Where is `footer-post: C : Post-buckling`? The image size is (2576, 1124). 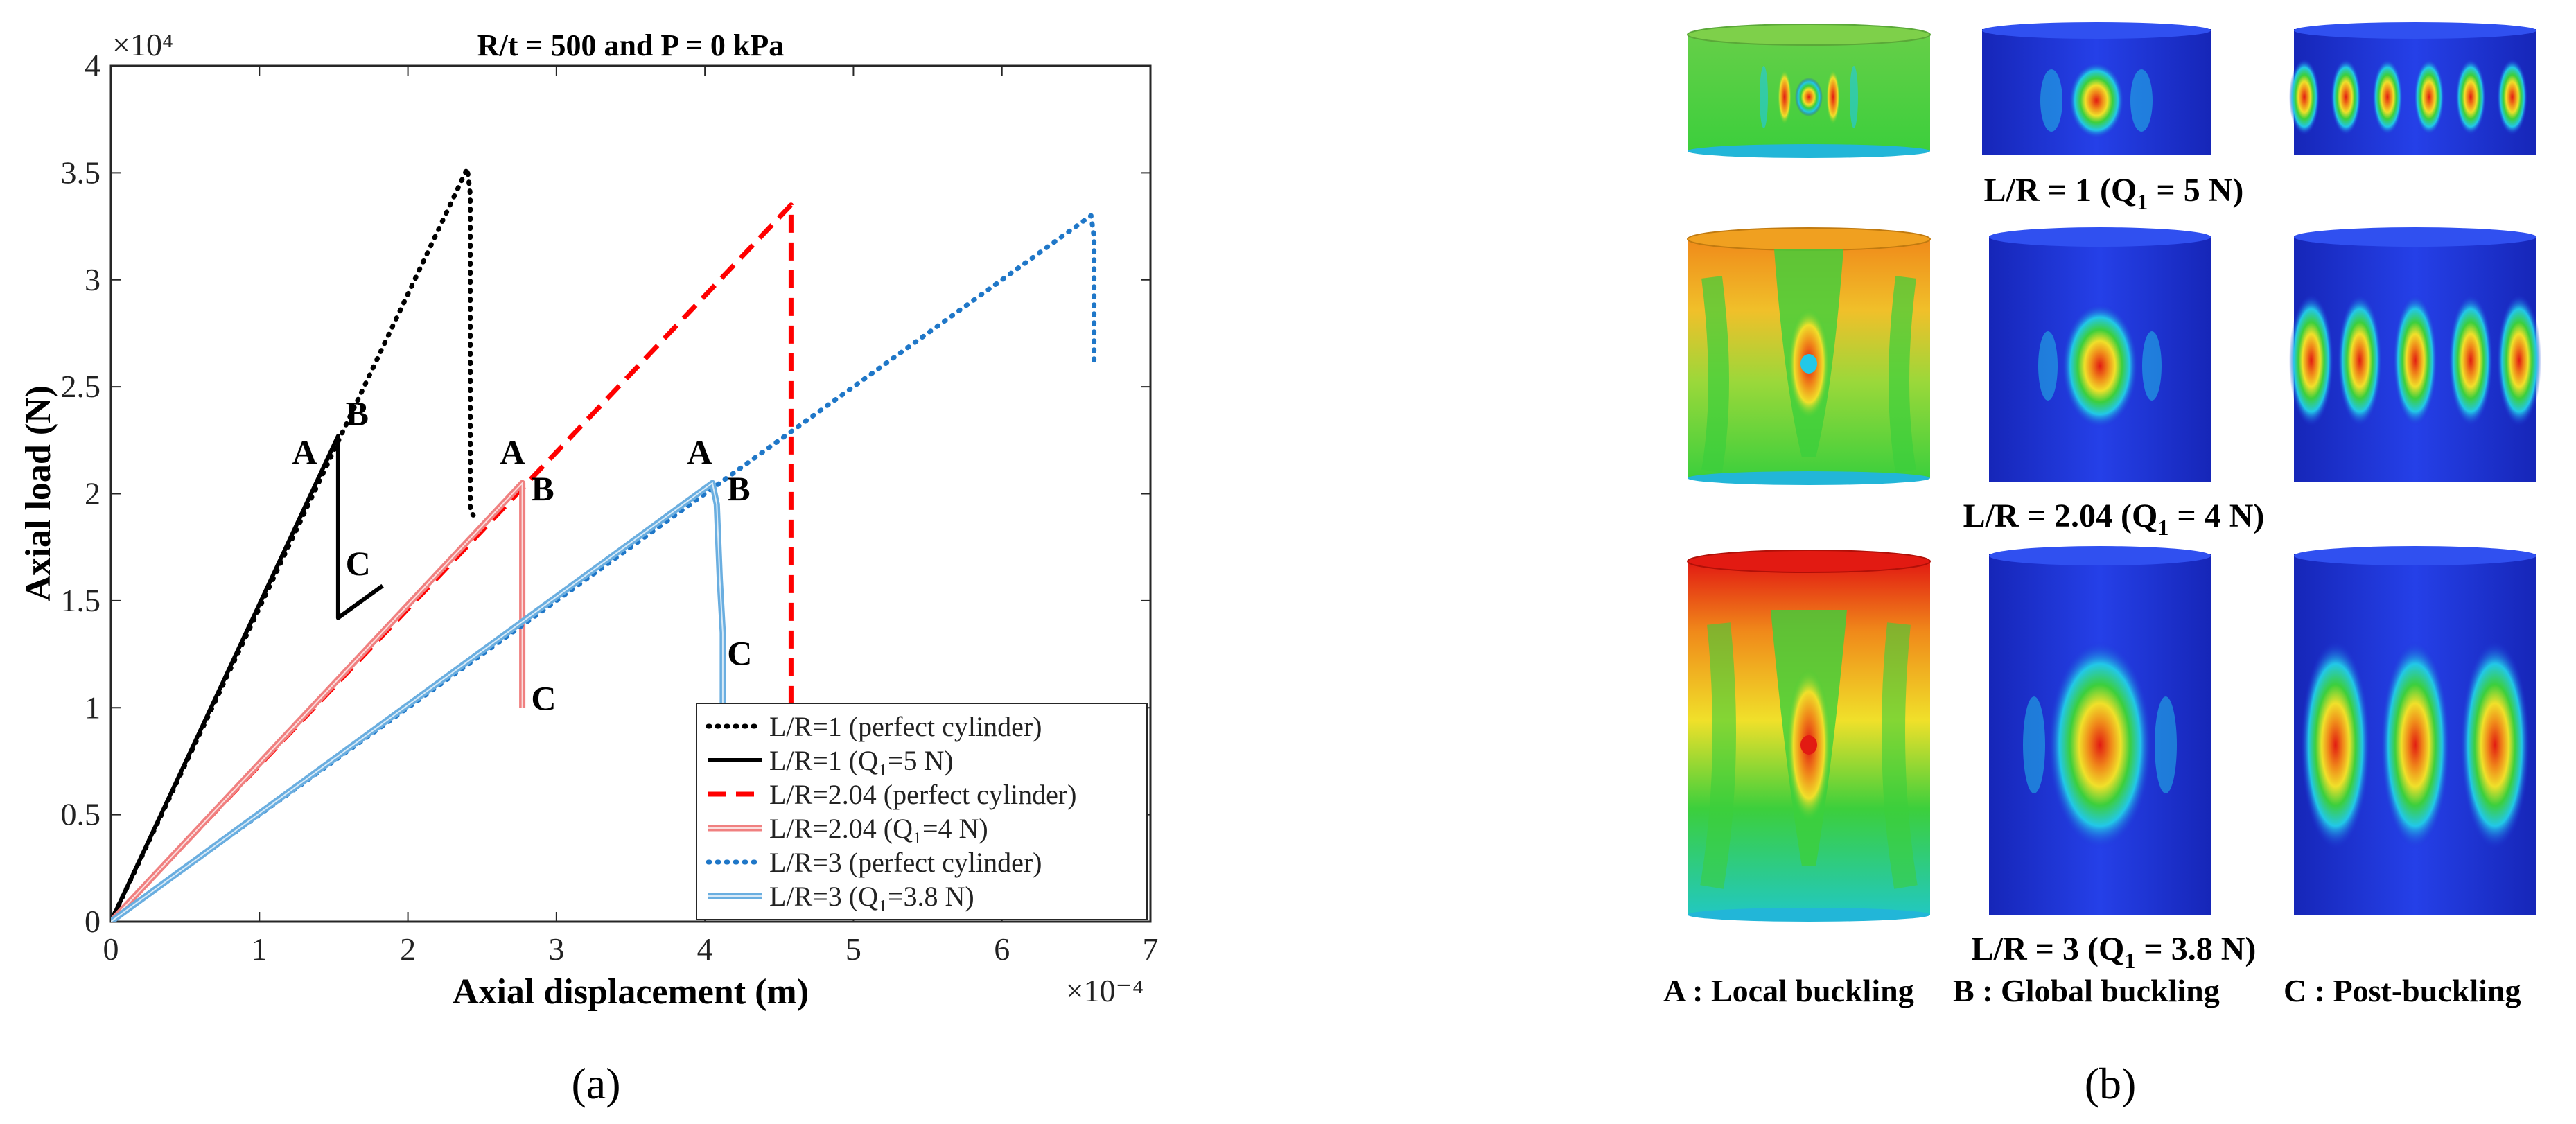 footer-post: C : Post-buckling is located at coordinates (2402, 990).